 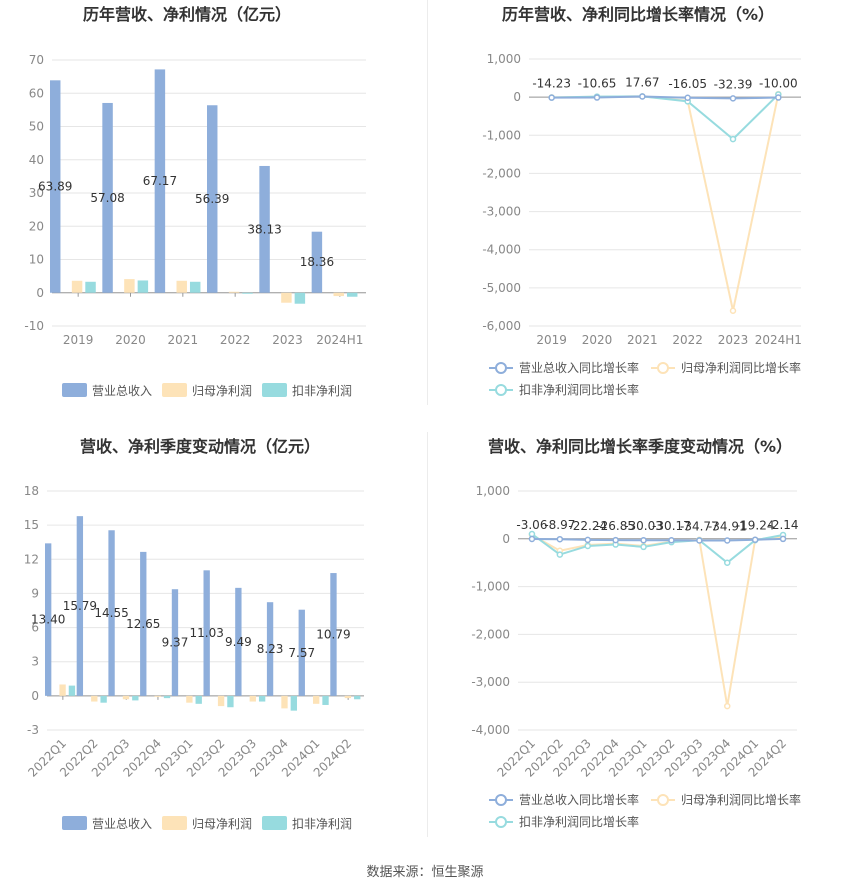 What do you see at coordinates (597, 84) in the screenshot?
I see `data-label: -10.65` at bounding box center [597, 84].